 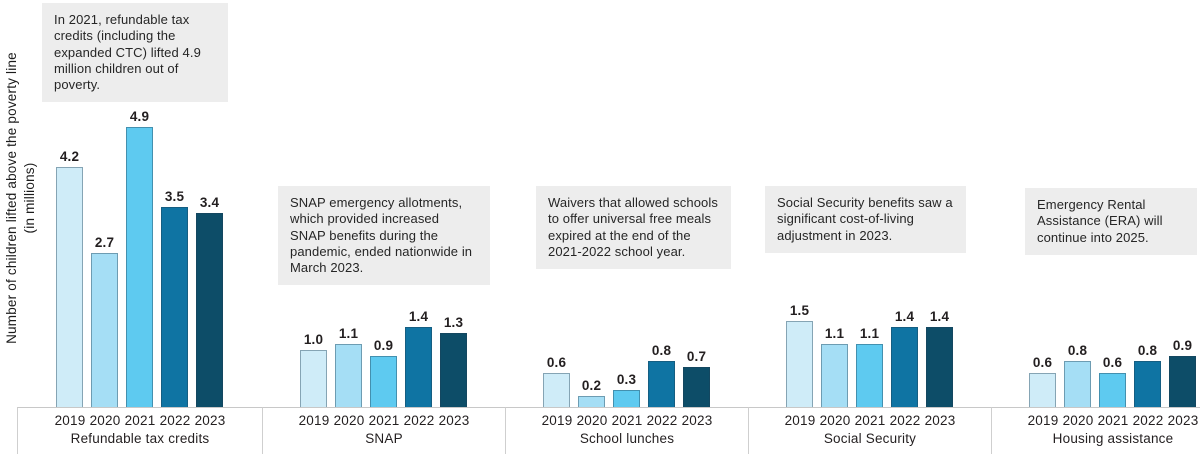 I want to click on value-label: 4.9, so click(x=139, y=116).